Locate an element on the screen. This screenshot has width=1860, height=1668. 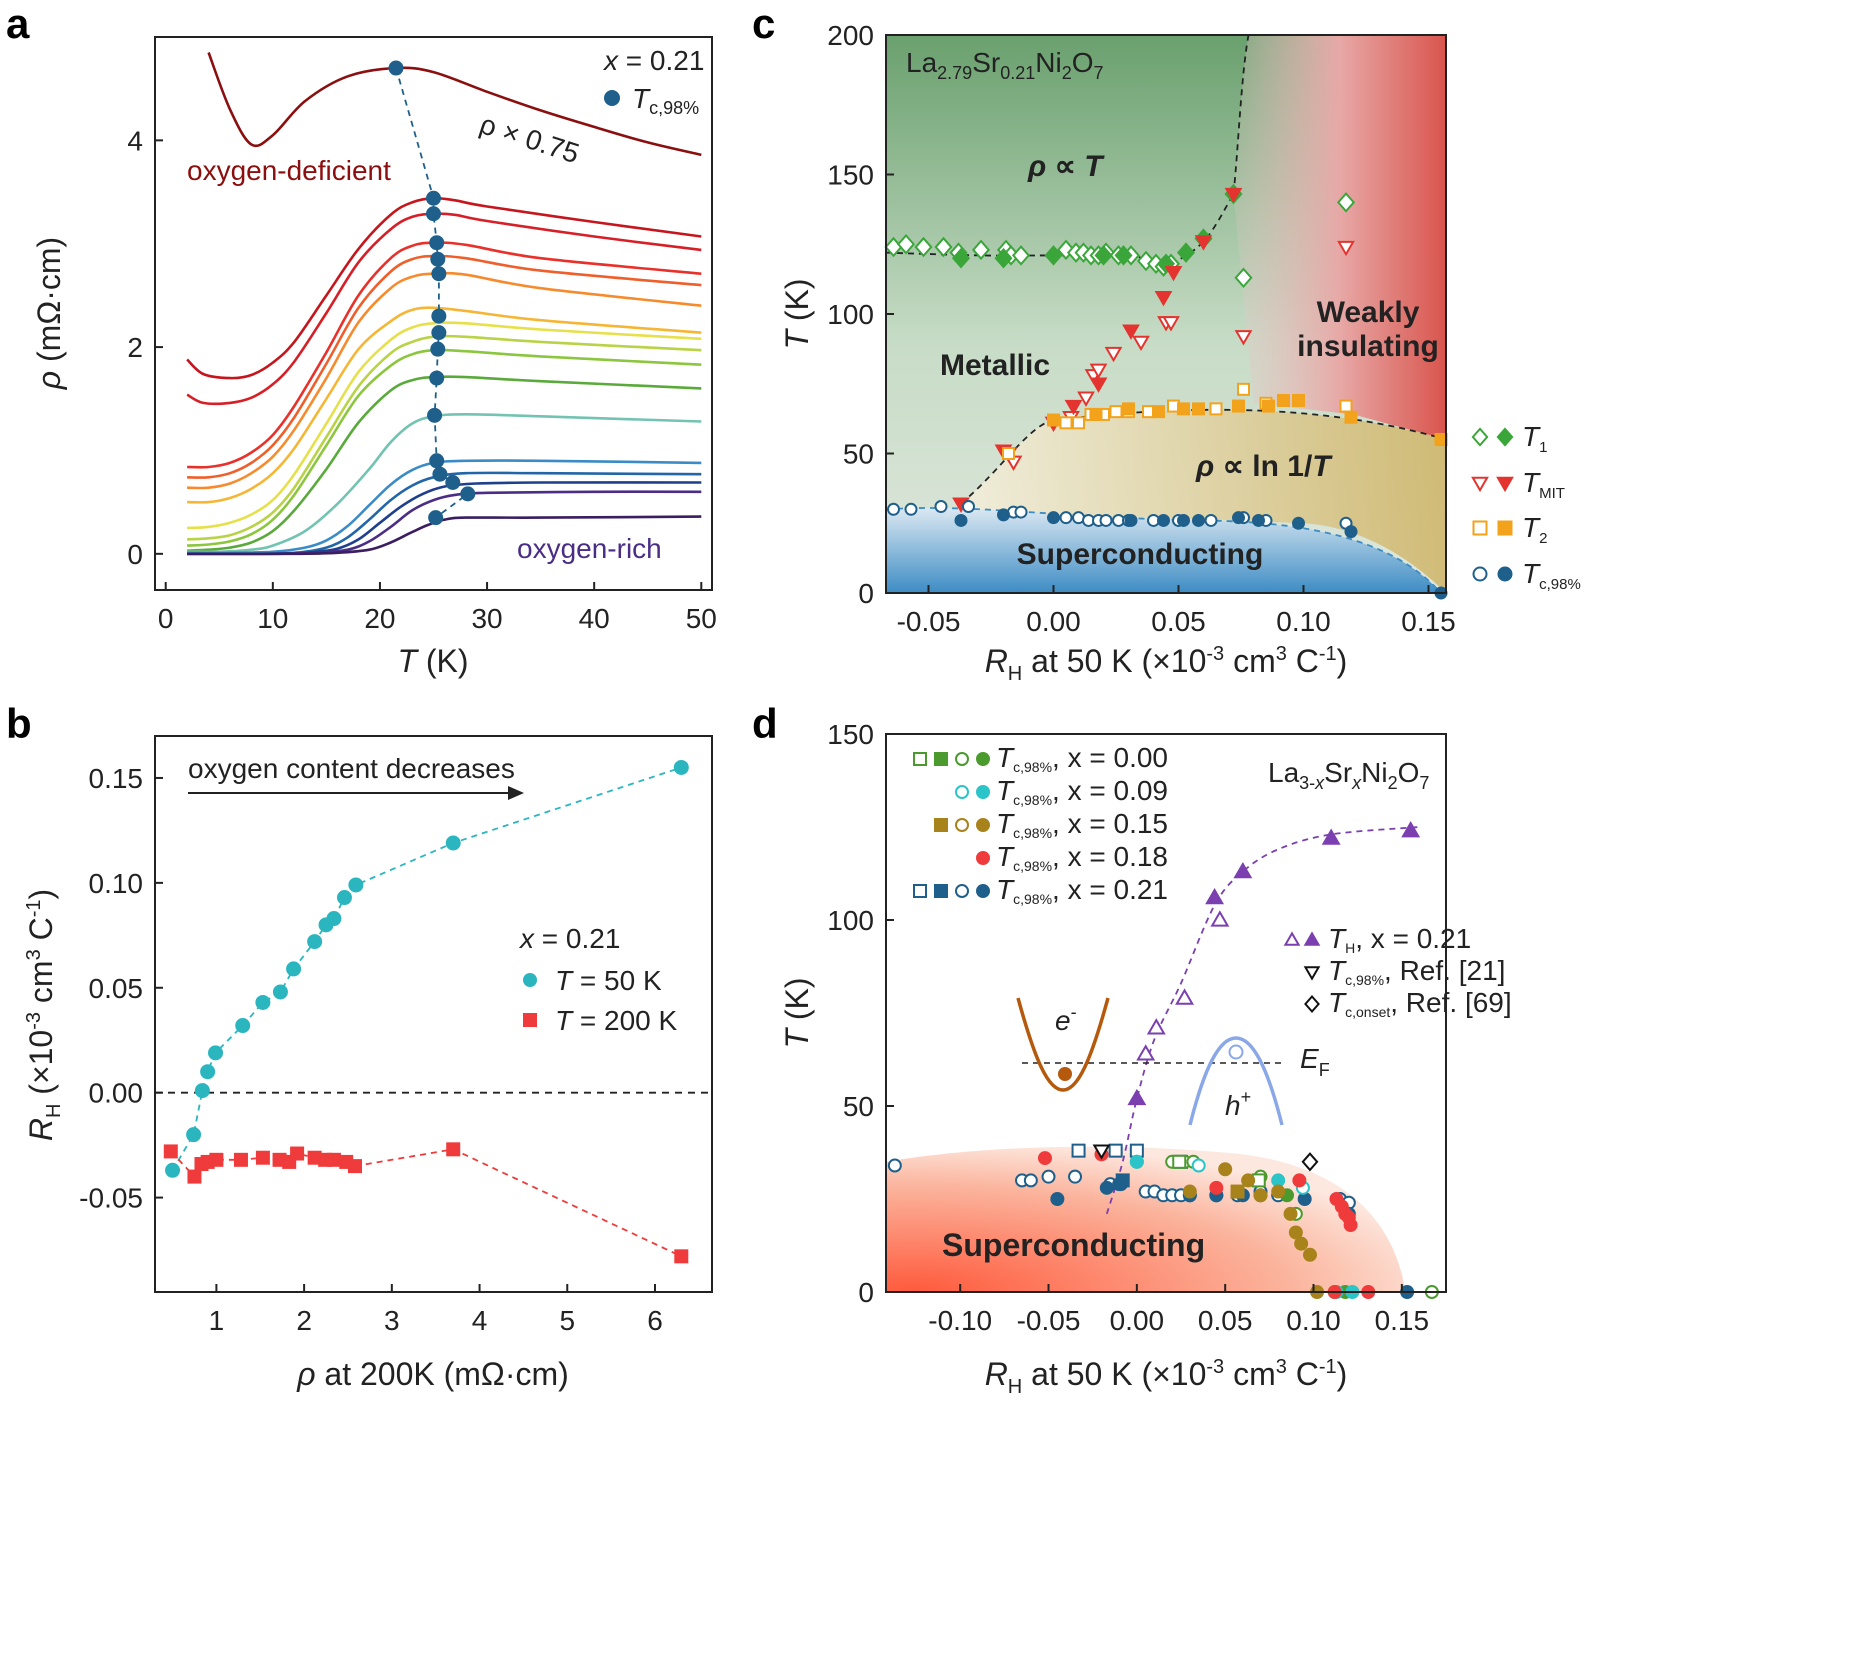
panel-d-axes: -0.10 -0.05 0.00 0.05 0.10 0.15 0 50 100 150 is located at coordinates (1128, 1027).